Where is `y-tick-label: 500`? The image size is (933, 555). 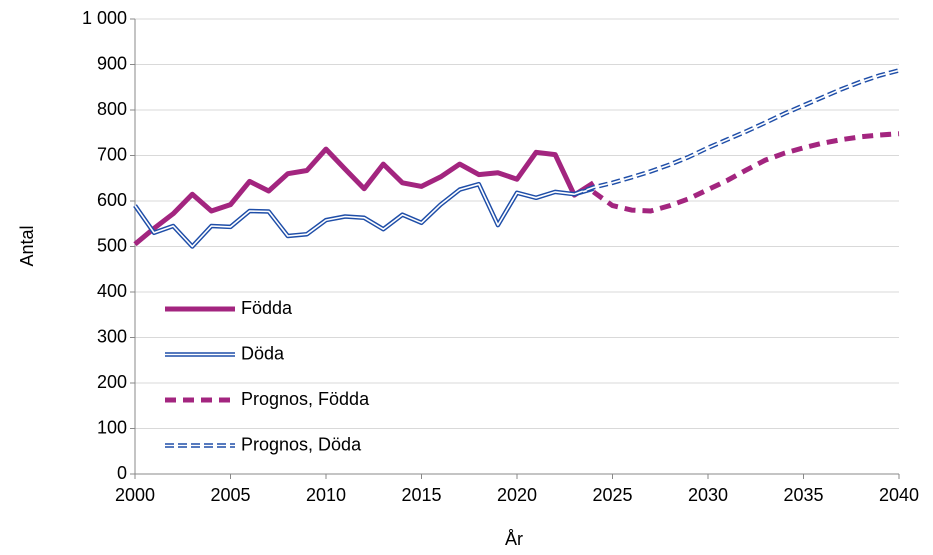 y-tick-label: 500 is located at coordinates (112, 245).